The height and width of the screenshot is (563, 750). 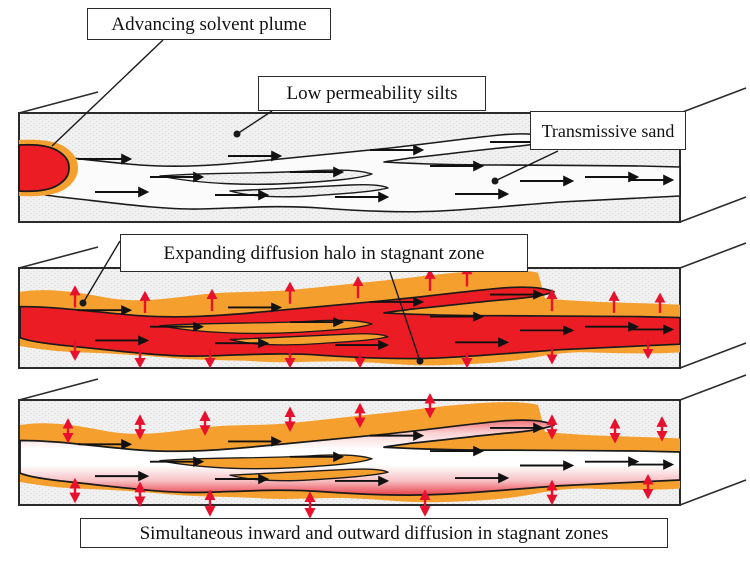 What do you see at coordinates (526, 166) in the screenshot?
I see `leader-sand` at bounding box center [526, 166].